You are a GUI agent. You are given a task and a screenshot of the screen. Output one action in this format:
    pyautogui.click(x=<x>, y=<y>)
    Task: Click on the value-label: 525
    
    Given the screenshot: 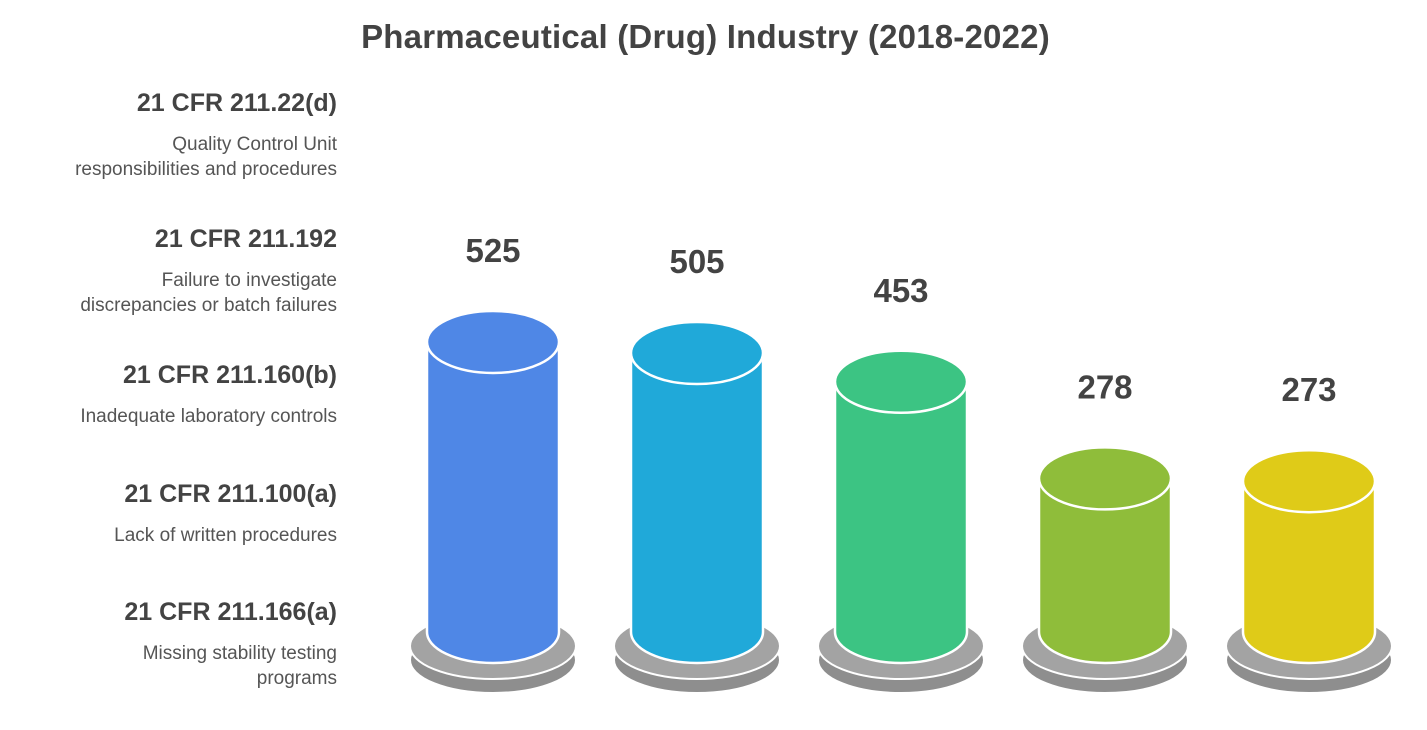 What is the action you would take?
    pyautogui.click(x=492, y=250)
    